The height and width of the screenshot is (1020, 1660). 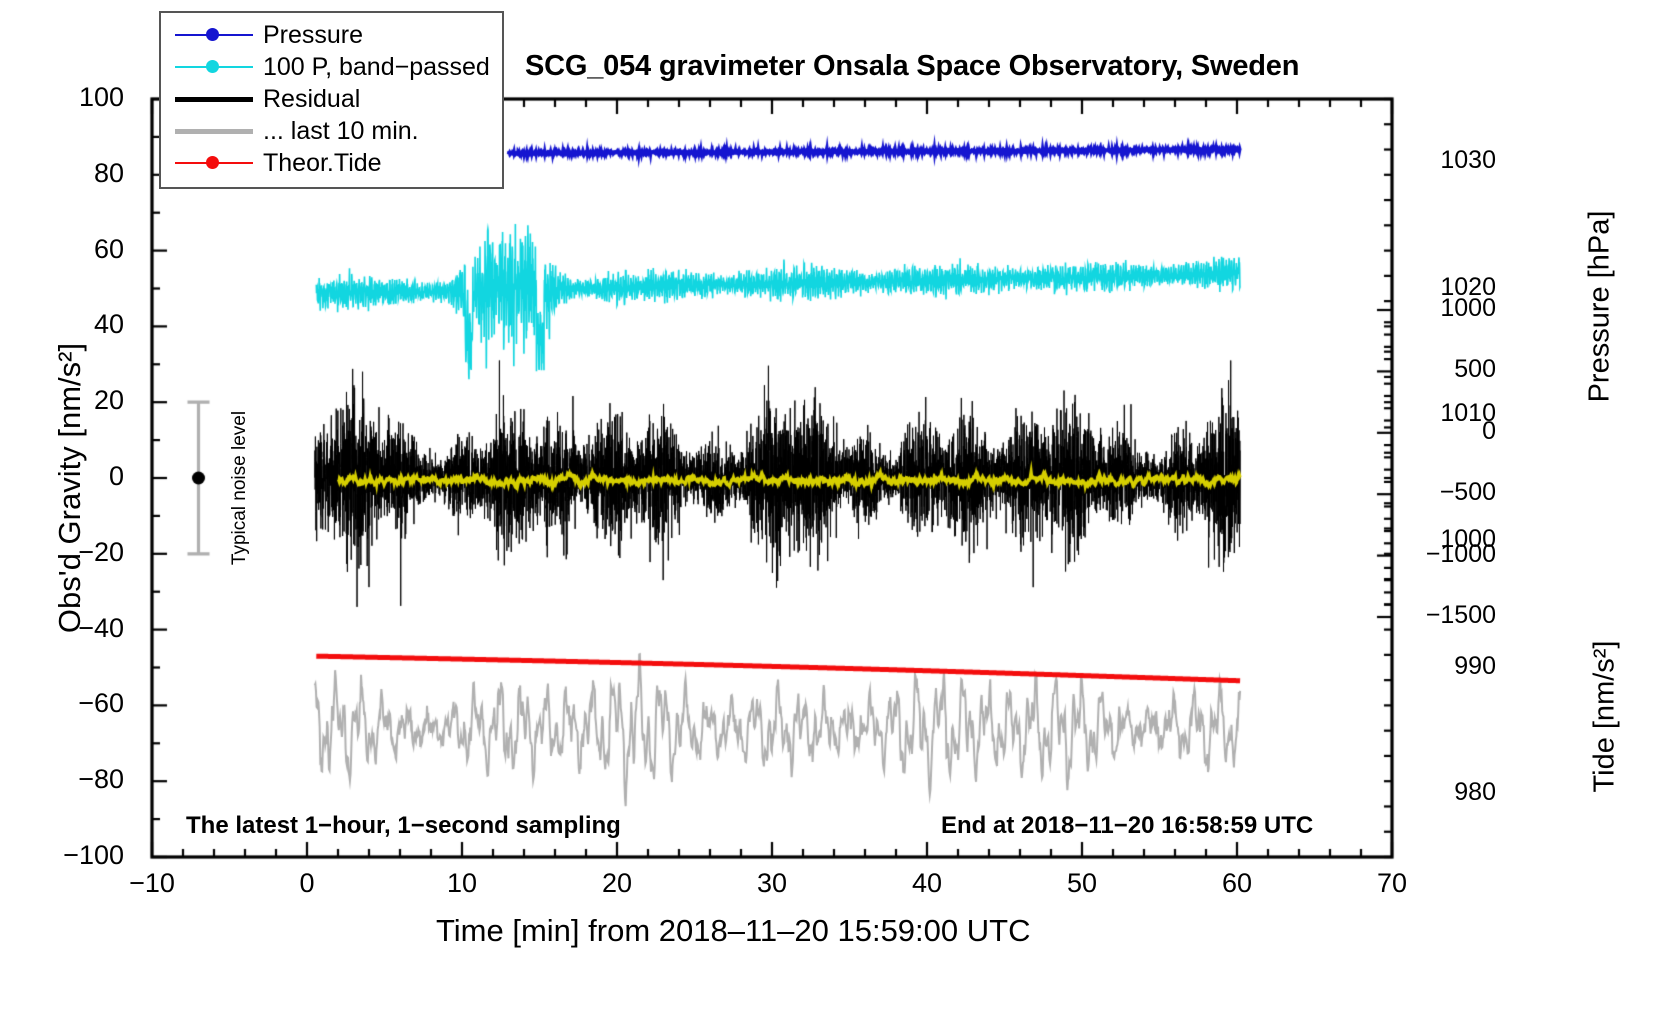 What do you see at coordinates (101, 551) in the screenshot?
I see `y-tick-left-6: −20` at bounding box center [101, 551].